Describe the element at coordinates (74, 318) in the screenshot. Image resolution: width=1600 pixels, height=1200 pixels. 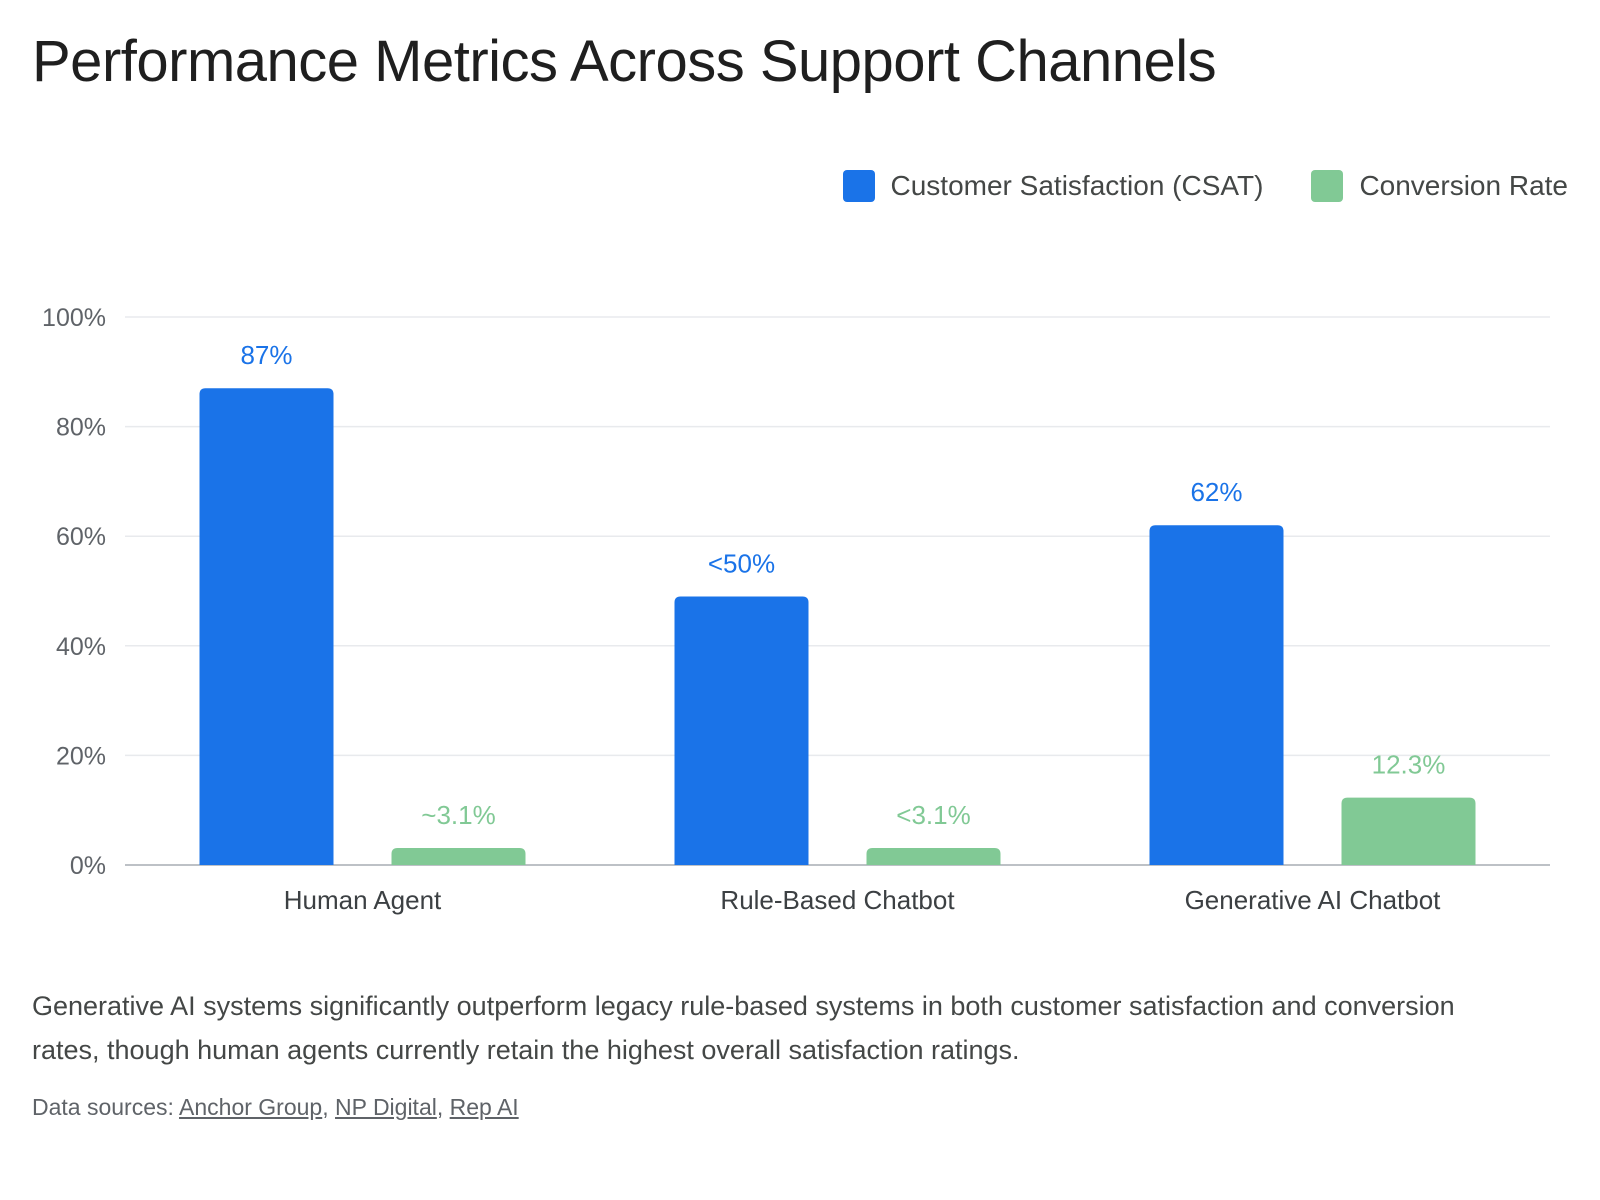
I see `y-tick-label: 100%` at that location.